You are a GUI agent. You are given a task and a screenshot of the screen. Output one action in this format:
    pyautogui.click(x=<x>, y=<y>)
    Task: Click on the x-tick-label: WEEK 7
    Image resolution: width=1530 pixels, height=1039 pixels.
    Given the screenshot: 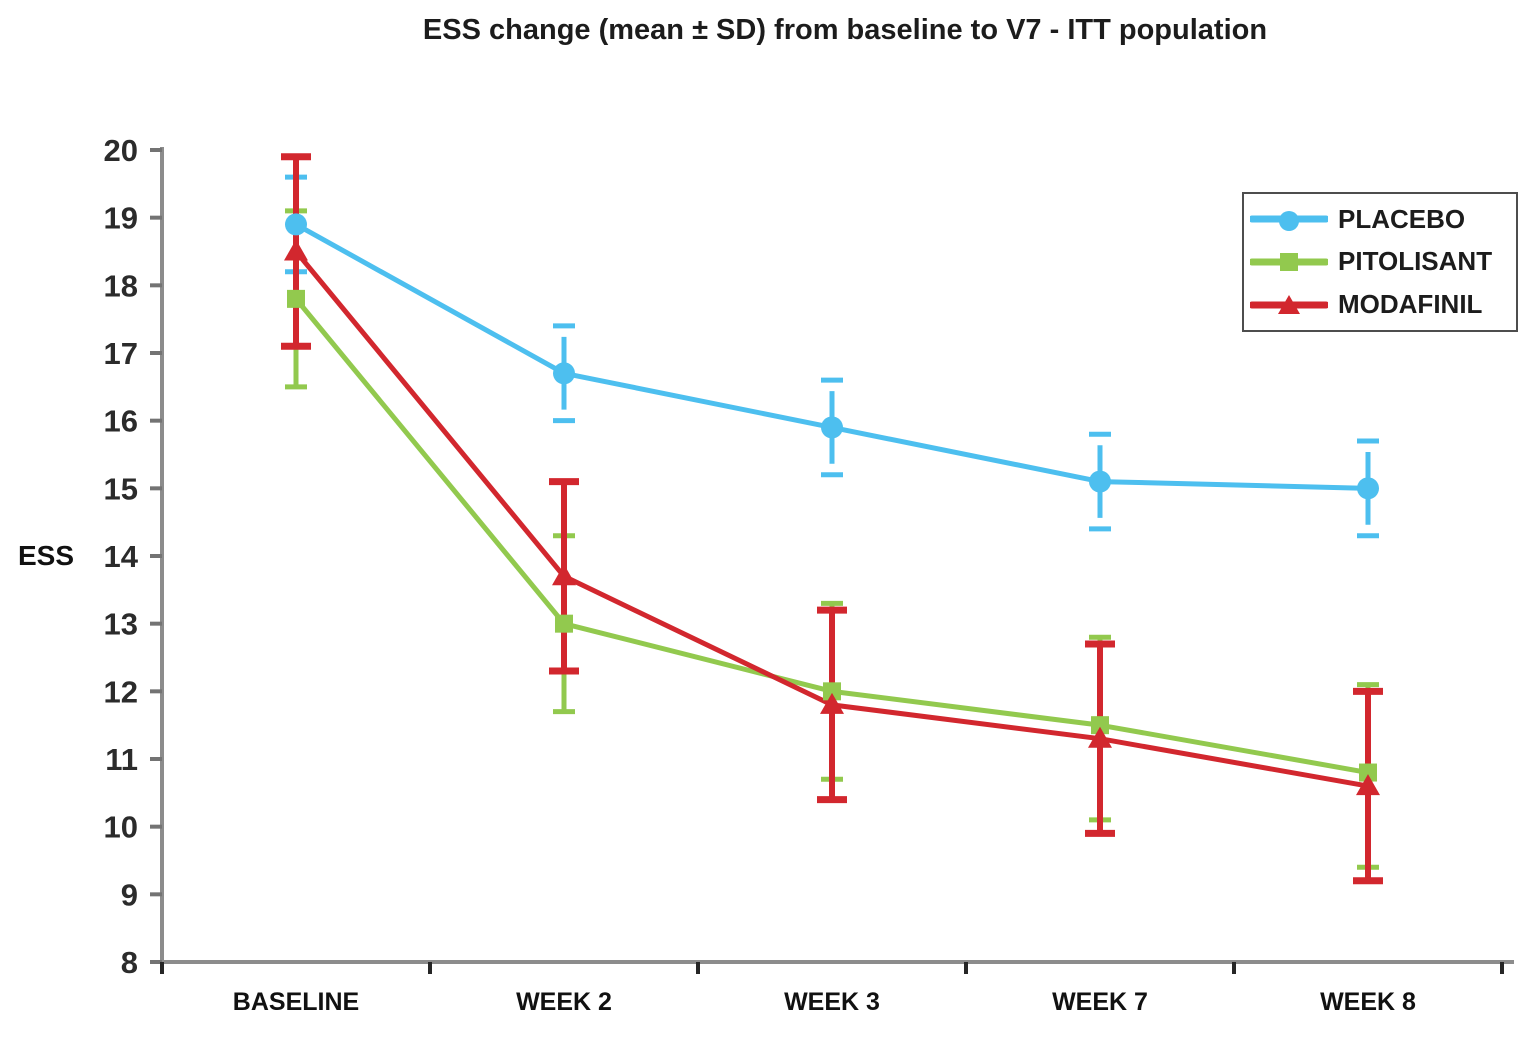 What is the action you would take?
    pyautogui.click(x=1100, y=1002)
    